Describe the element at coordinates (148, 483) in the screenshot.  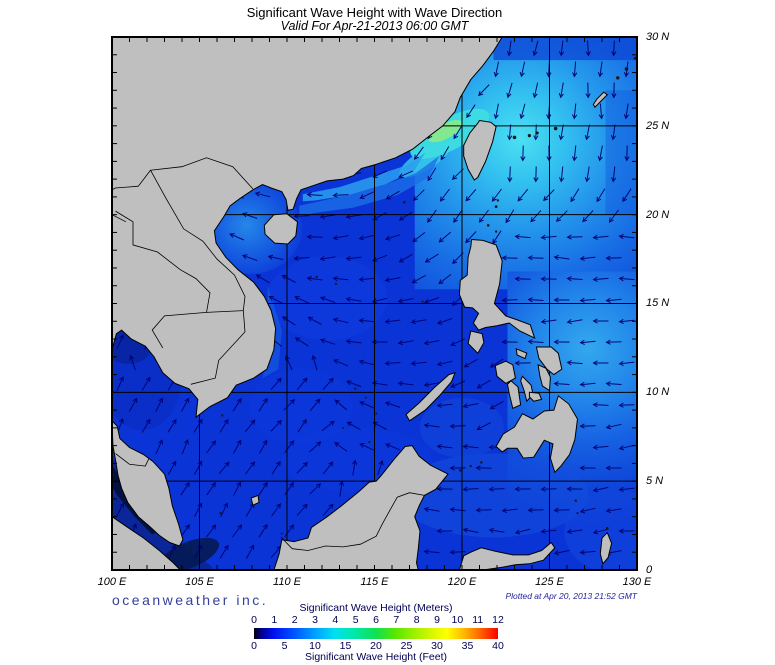
I see `land-malay-peninsula` at that location.